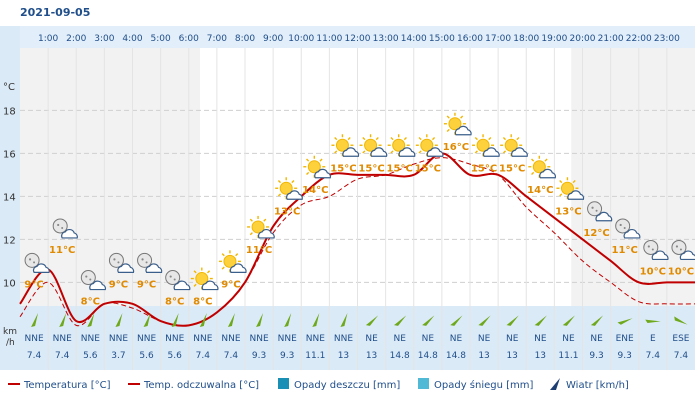 Image resolution: width=695 pixels, height=408 pixels. I want to click on x-tick-label: 8:00, so click(245, 39).